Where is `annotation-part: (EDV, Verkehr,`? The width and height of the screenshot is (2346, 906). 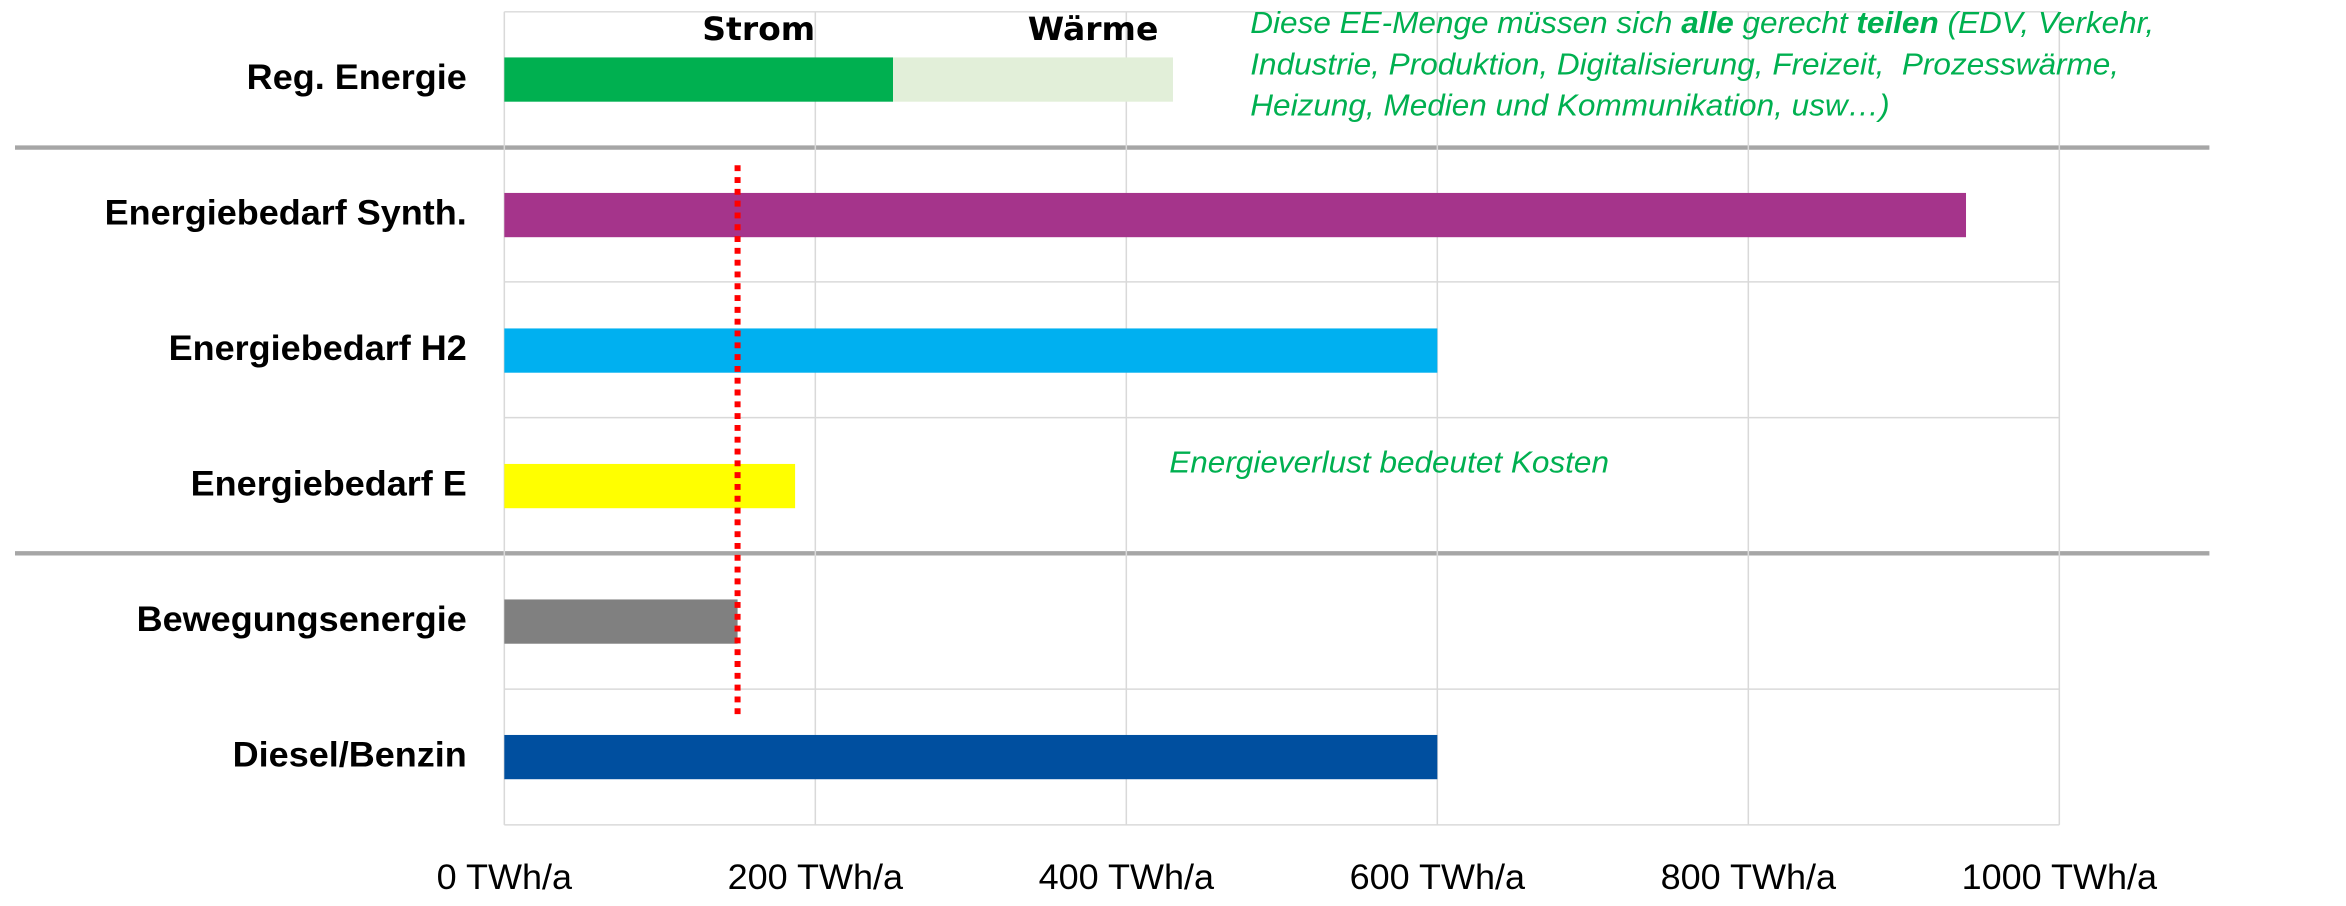
annotation-part: (EDV, Verkehr, is located at coordinates (2046, 23).